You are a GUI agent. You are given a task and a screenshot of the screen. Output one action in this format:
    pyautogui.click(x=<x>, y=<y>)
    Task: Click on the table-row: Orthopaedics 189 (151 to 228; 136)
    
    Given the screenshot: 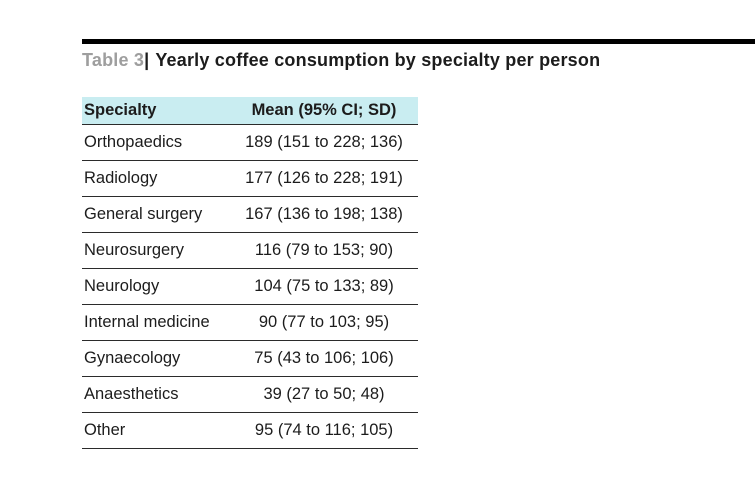 What is the action you would take?
    pyautogui.click(x=250, y=143)
    